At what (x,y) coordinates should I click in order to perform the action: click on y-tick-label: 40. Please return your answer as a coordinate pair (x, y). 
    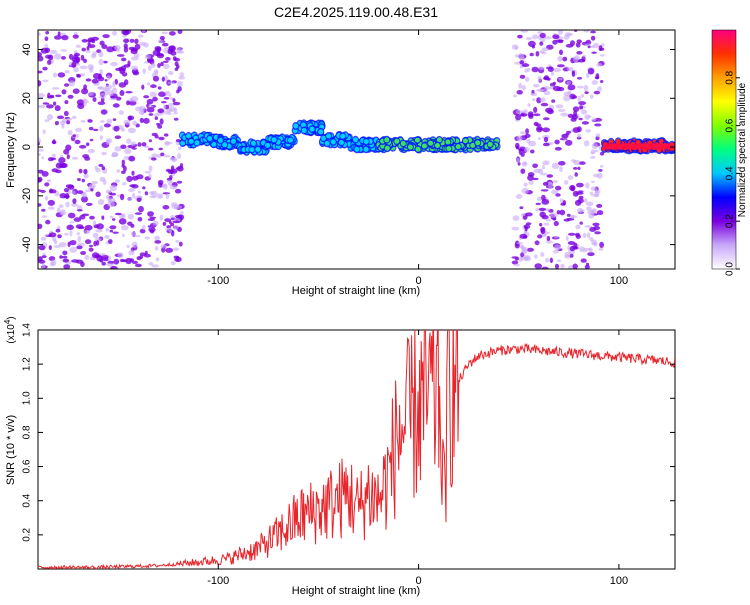
    Looking at the image, I should click on (27, 49).